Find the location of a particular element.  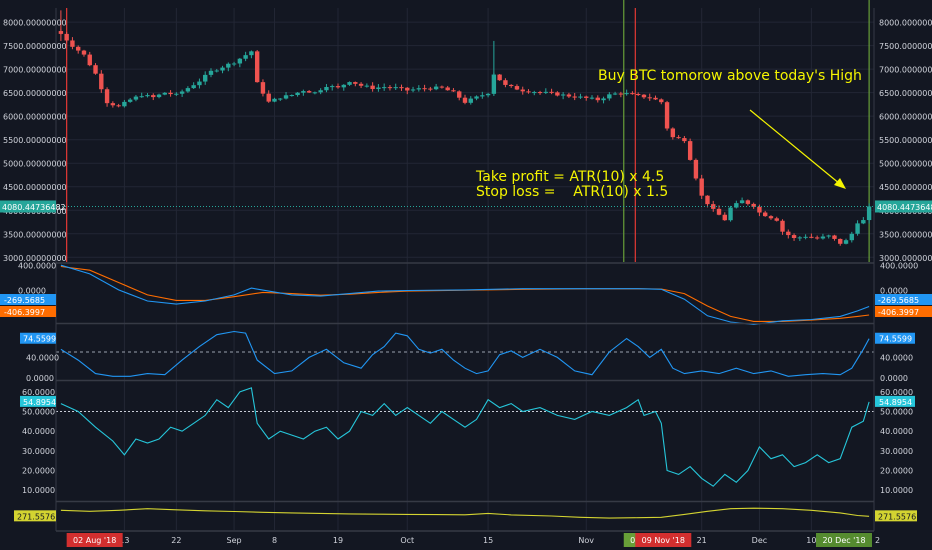

volume-panel is located at coordinates (465, 513).